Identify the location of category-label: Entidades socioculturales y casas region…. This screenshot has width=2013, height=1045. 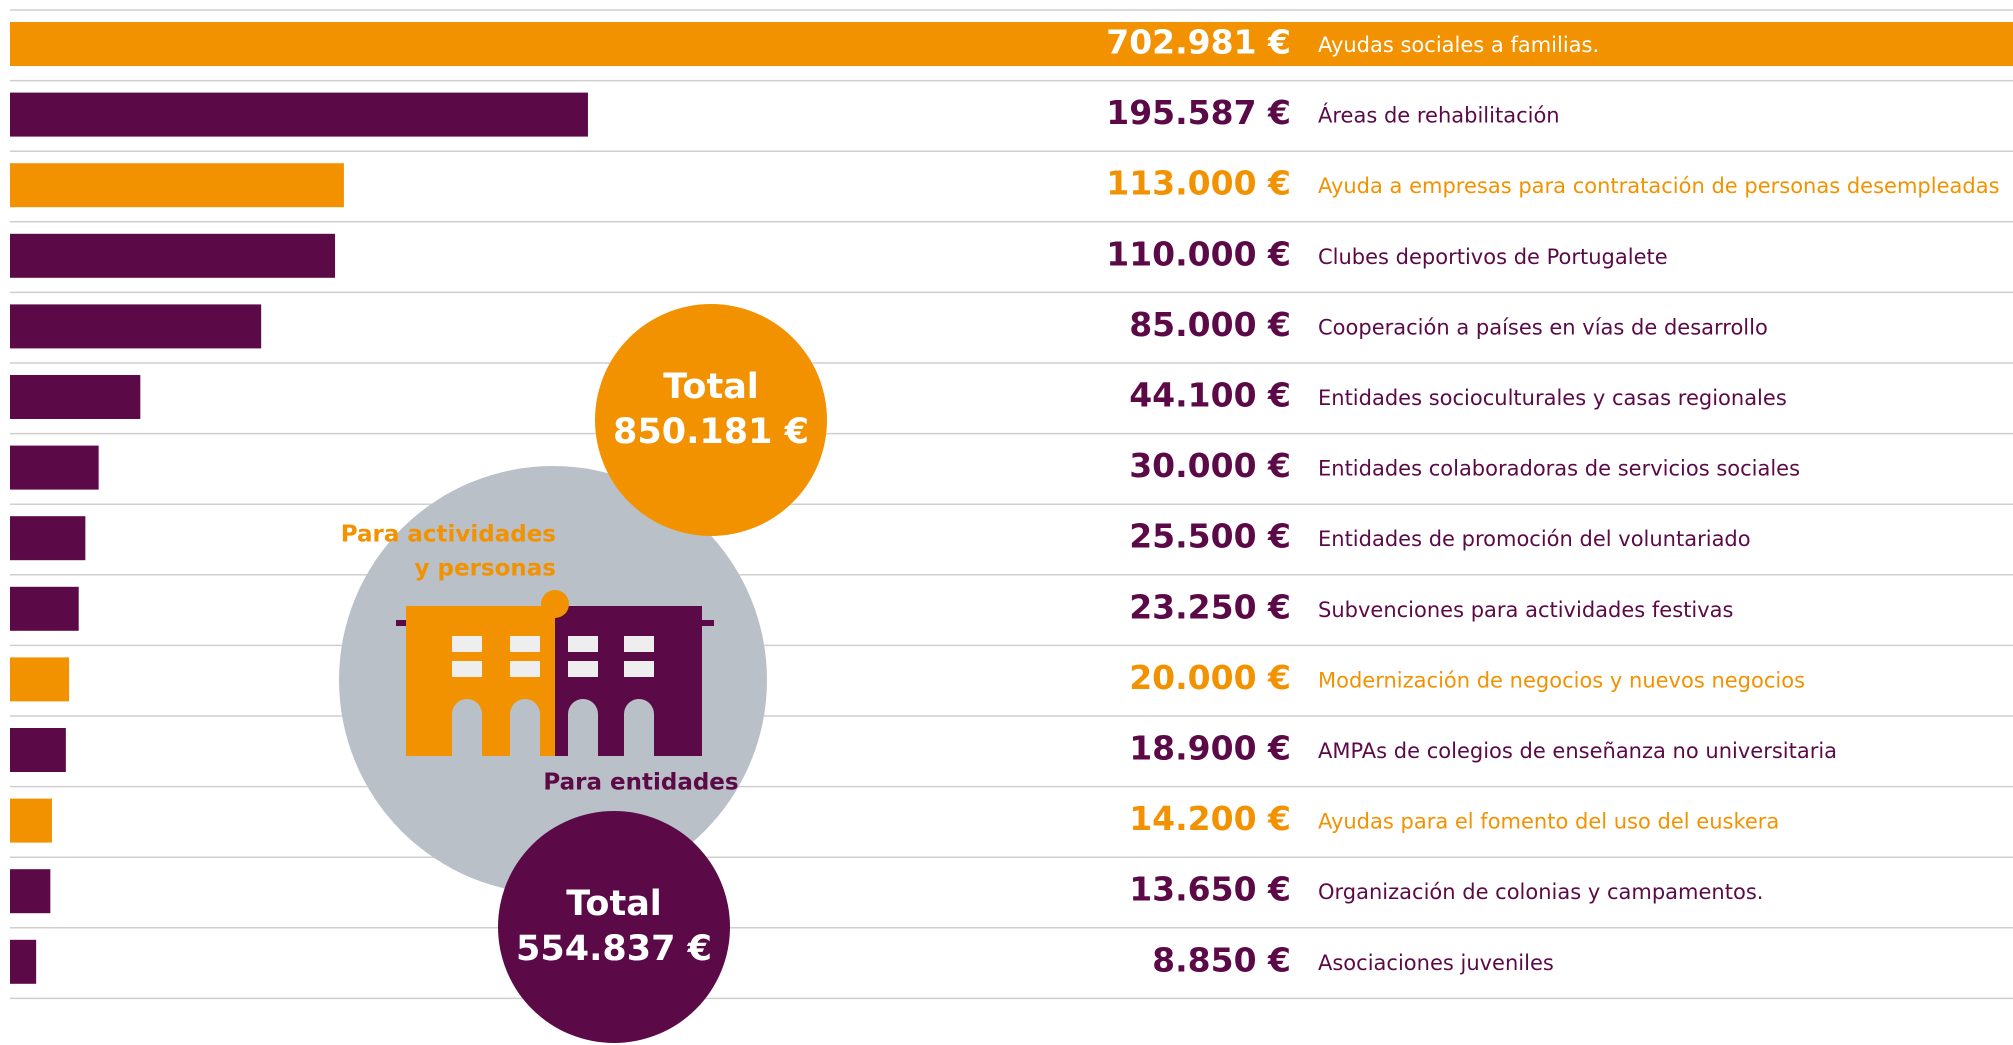
(1552, 398).